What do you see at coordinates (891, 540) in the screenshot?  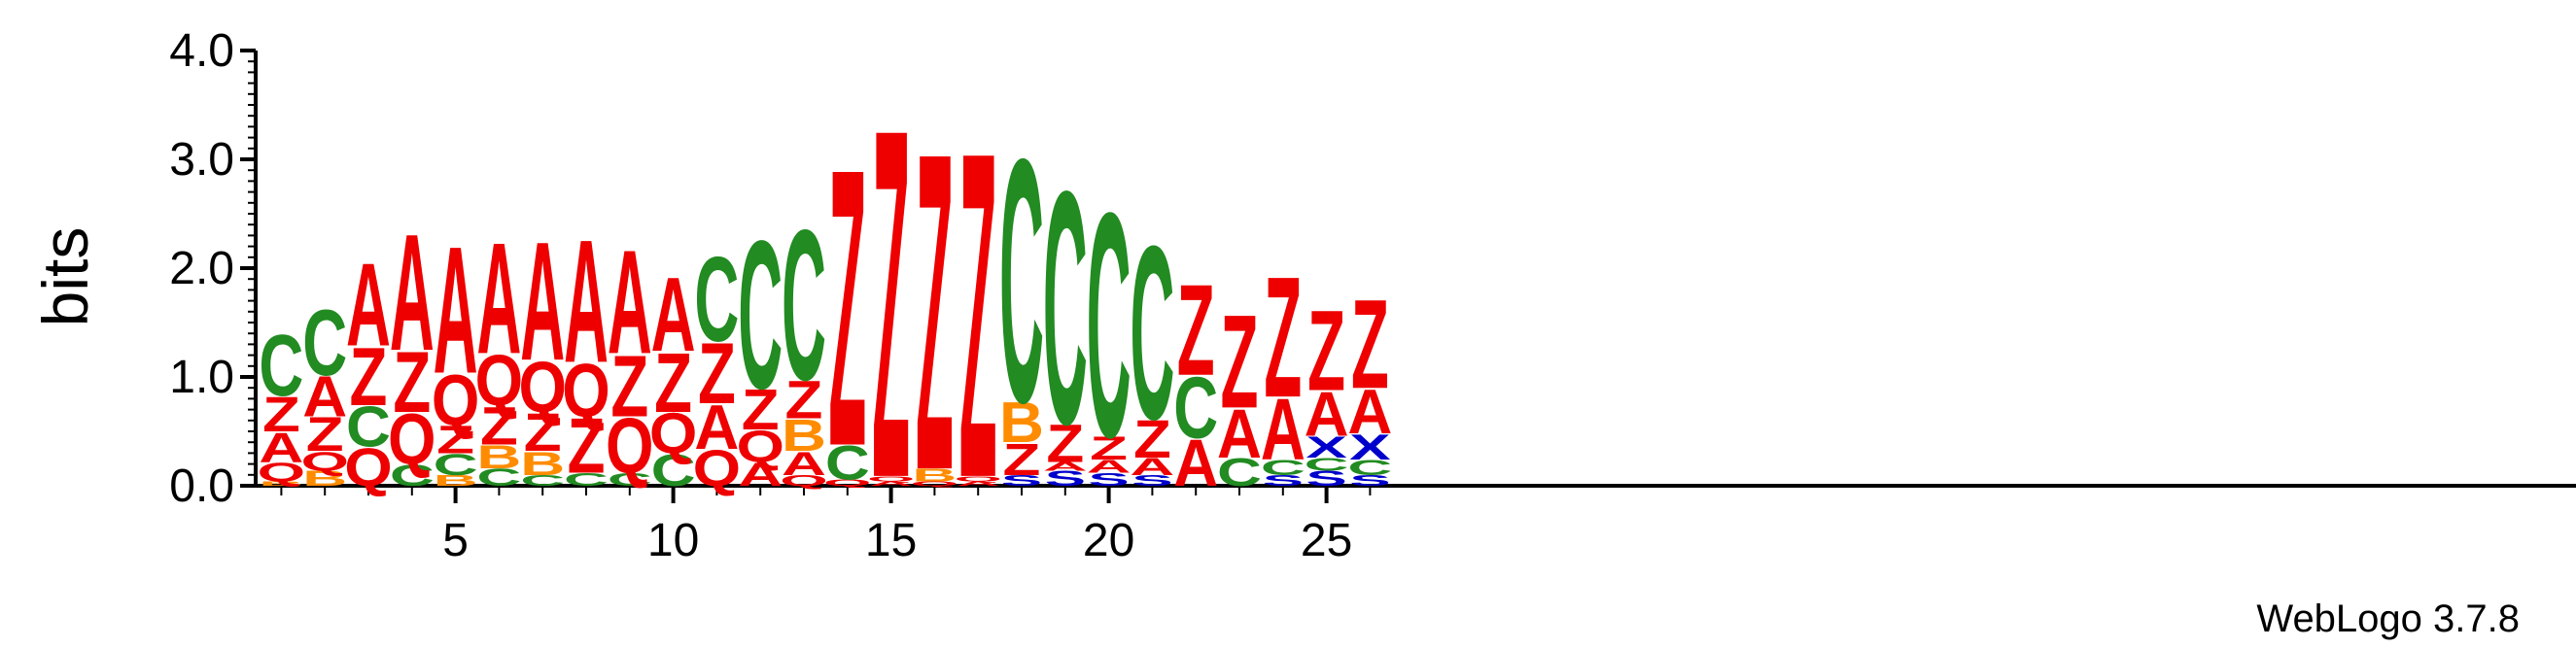 I see `x-tick-label: 15` at bounding box center [891, 540].